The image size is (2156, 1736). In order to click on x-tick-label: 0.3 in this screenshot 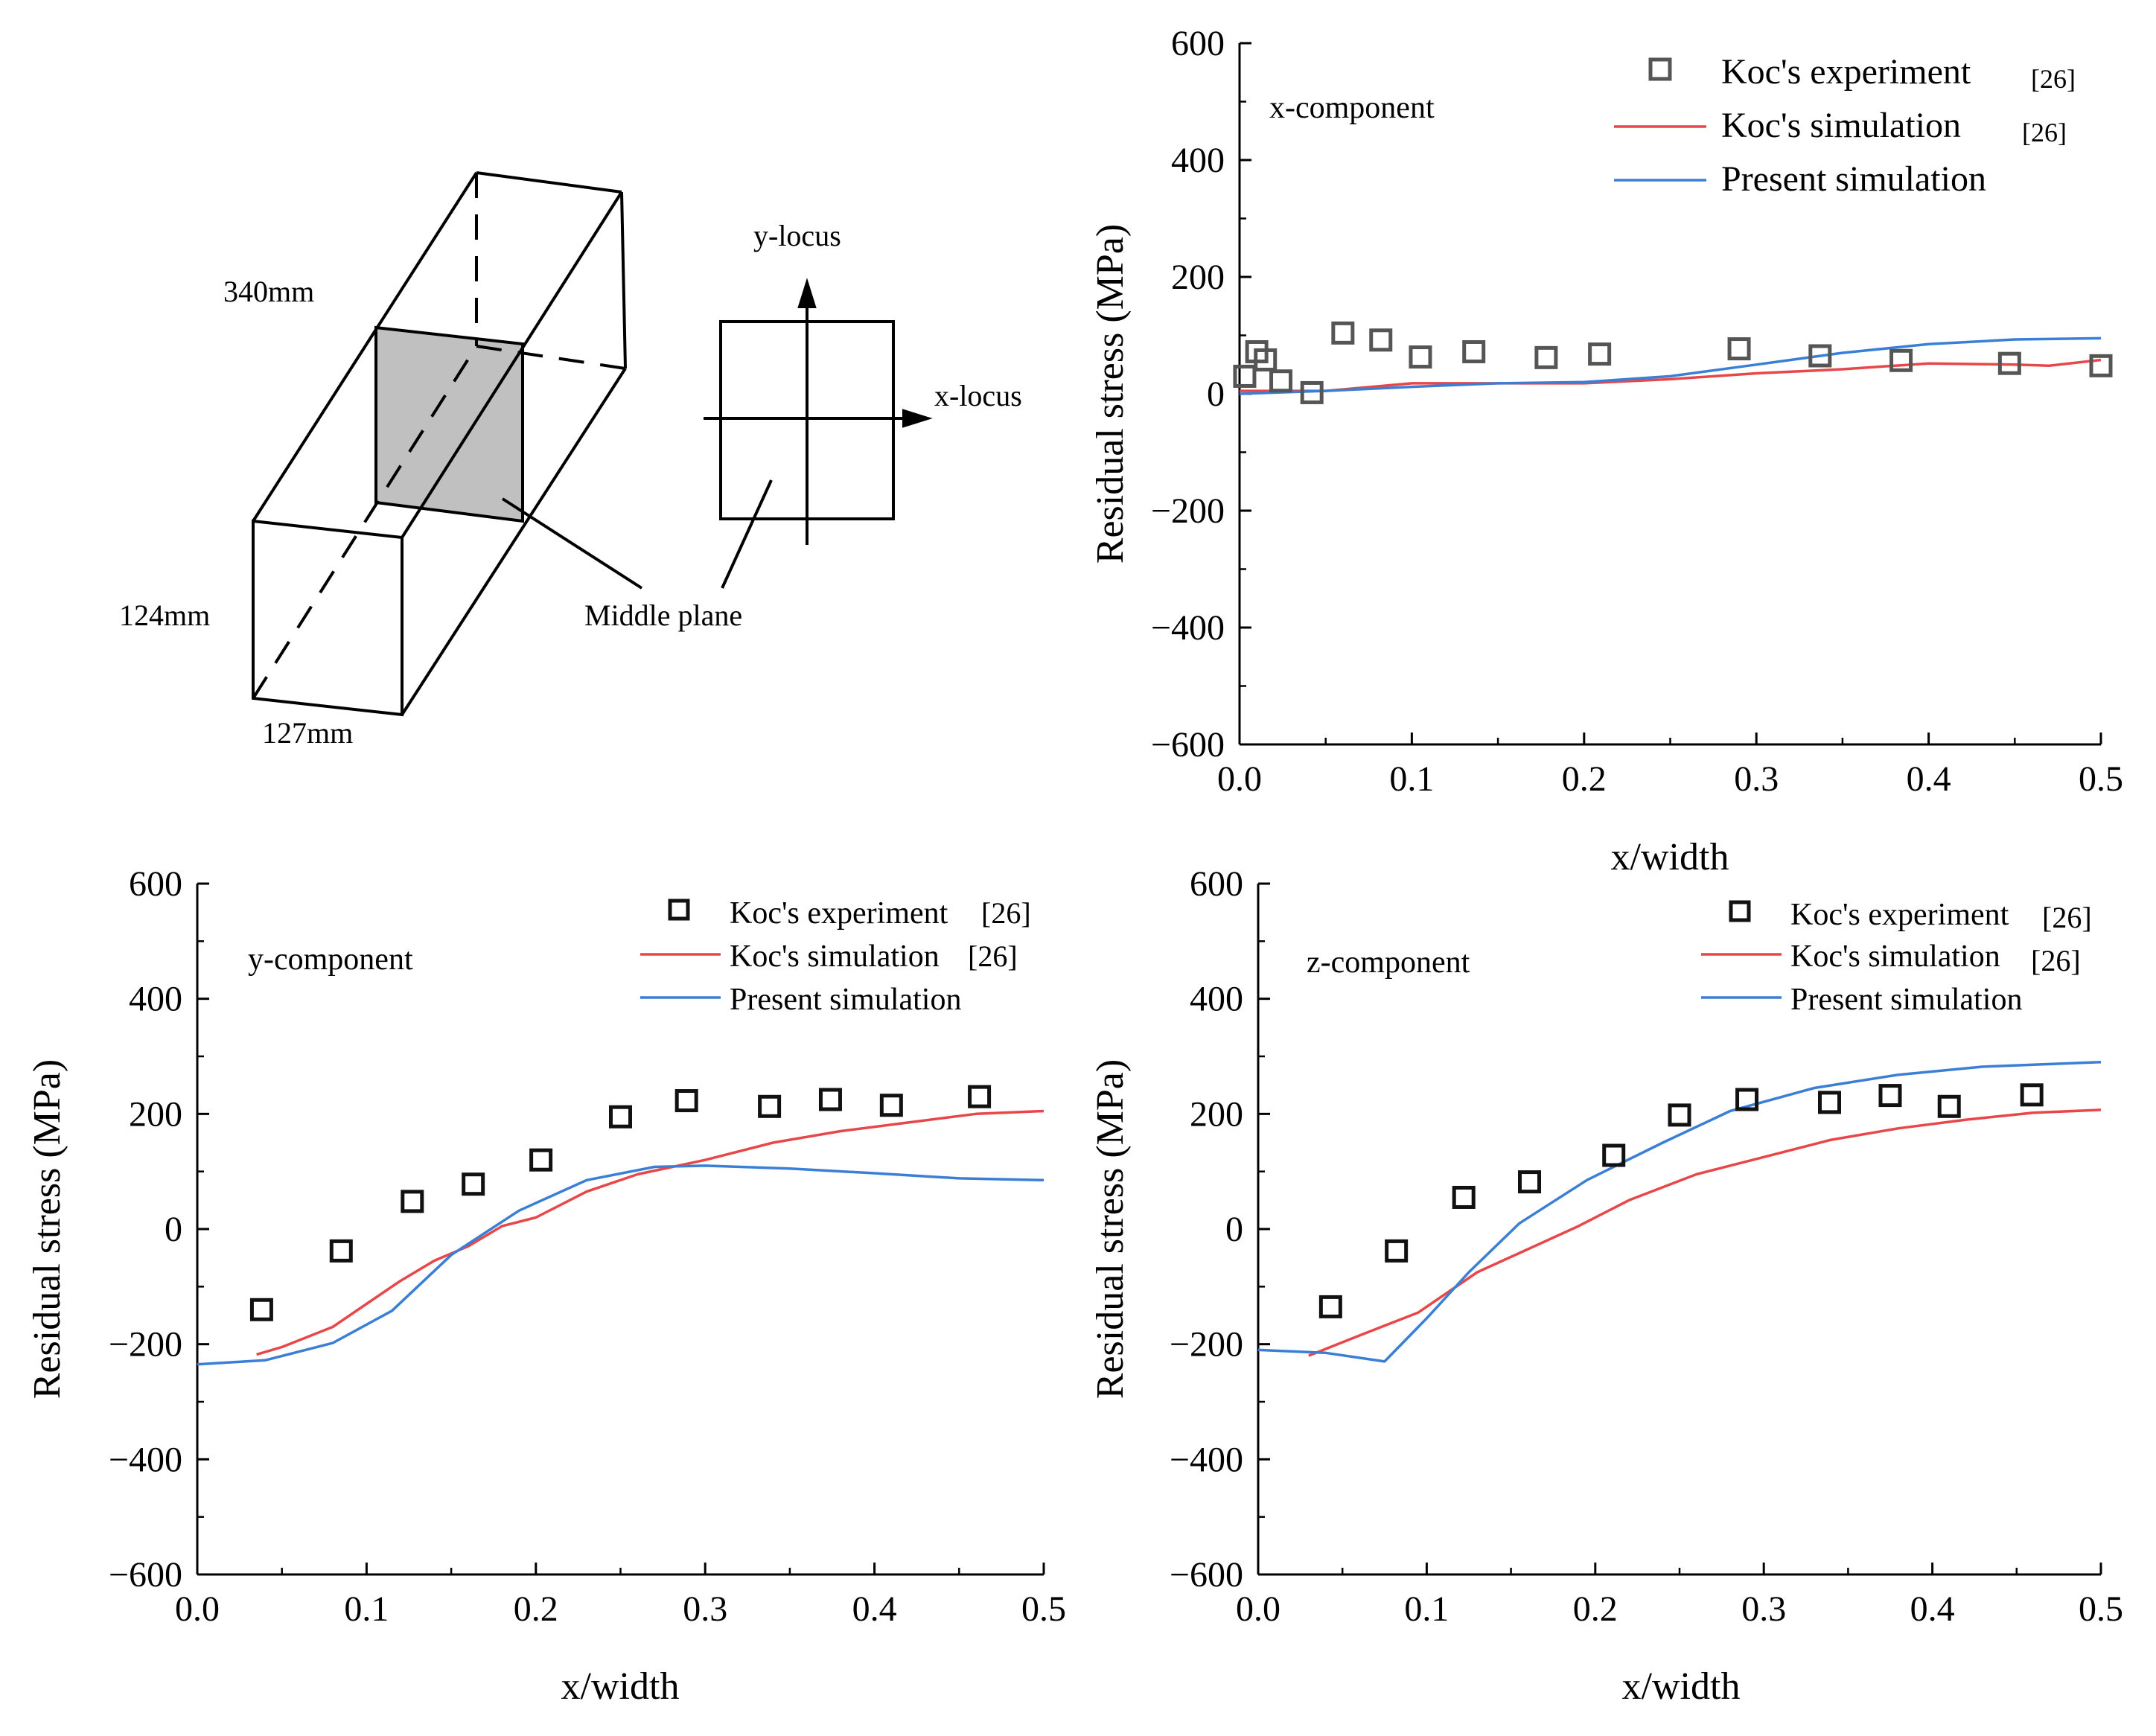, I will do `click(1764, 1609)`.